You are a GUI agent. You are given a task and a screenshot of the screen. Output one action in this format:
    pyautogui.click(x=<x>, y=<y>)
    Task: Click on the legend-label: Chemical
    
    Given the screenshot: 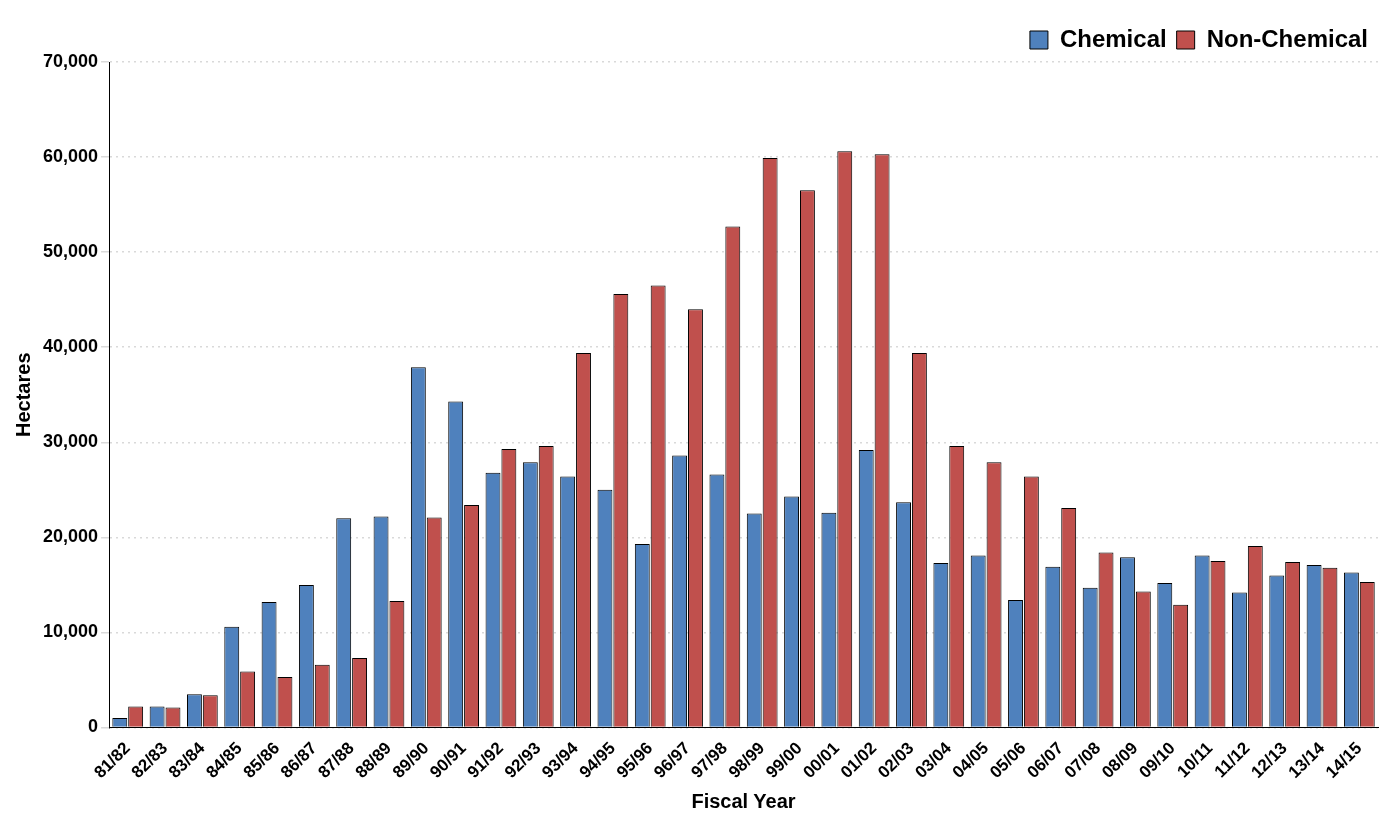 What is the action you would take?
    pyautogui.click(x=1113, y=38)
    